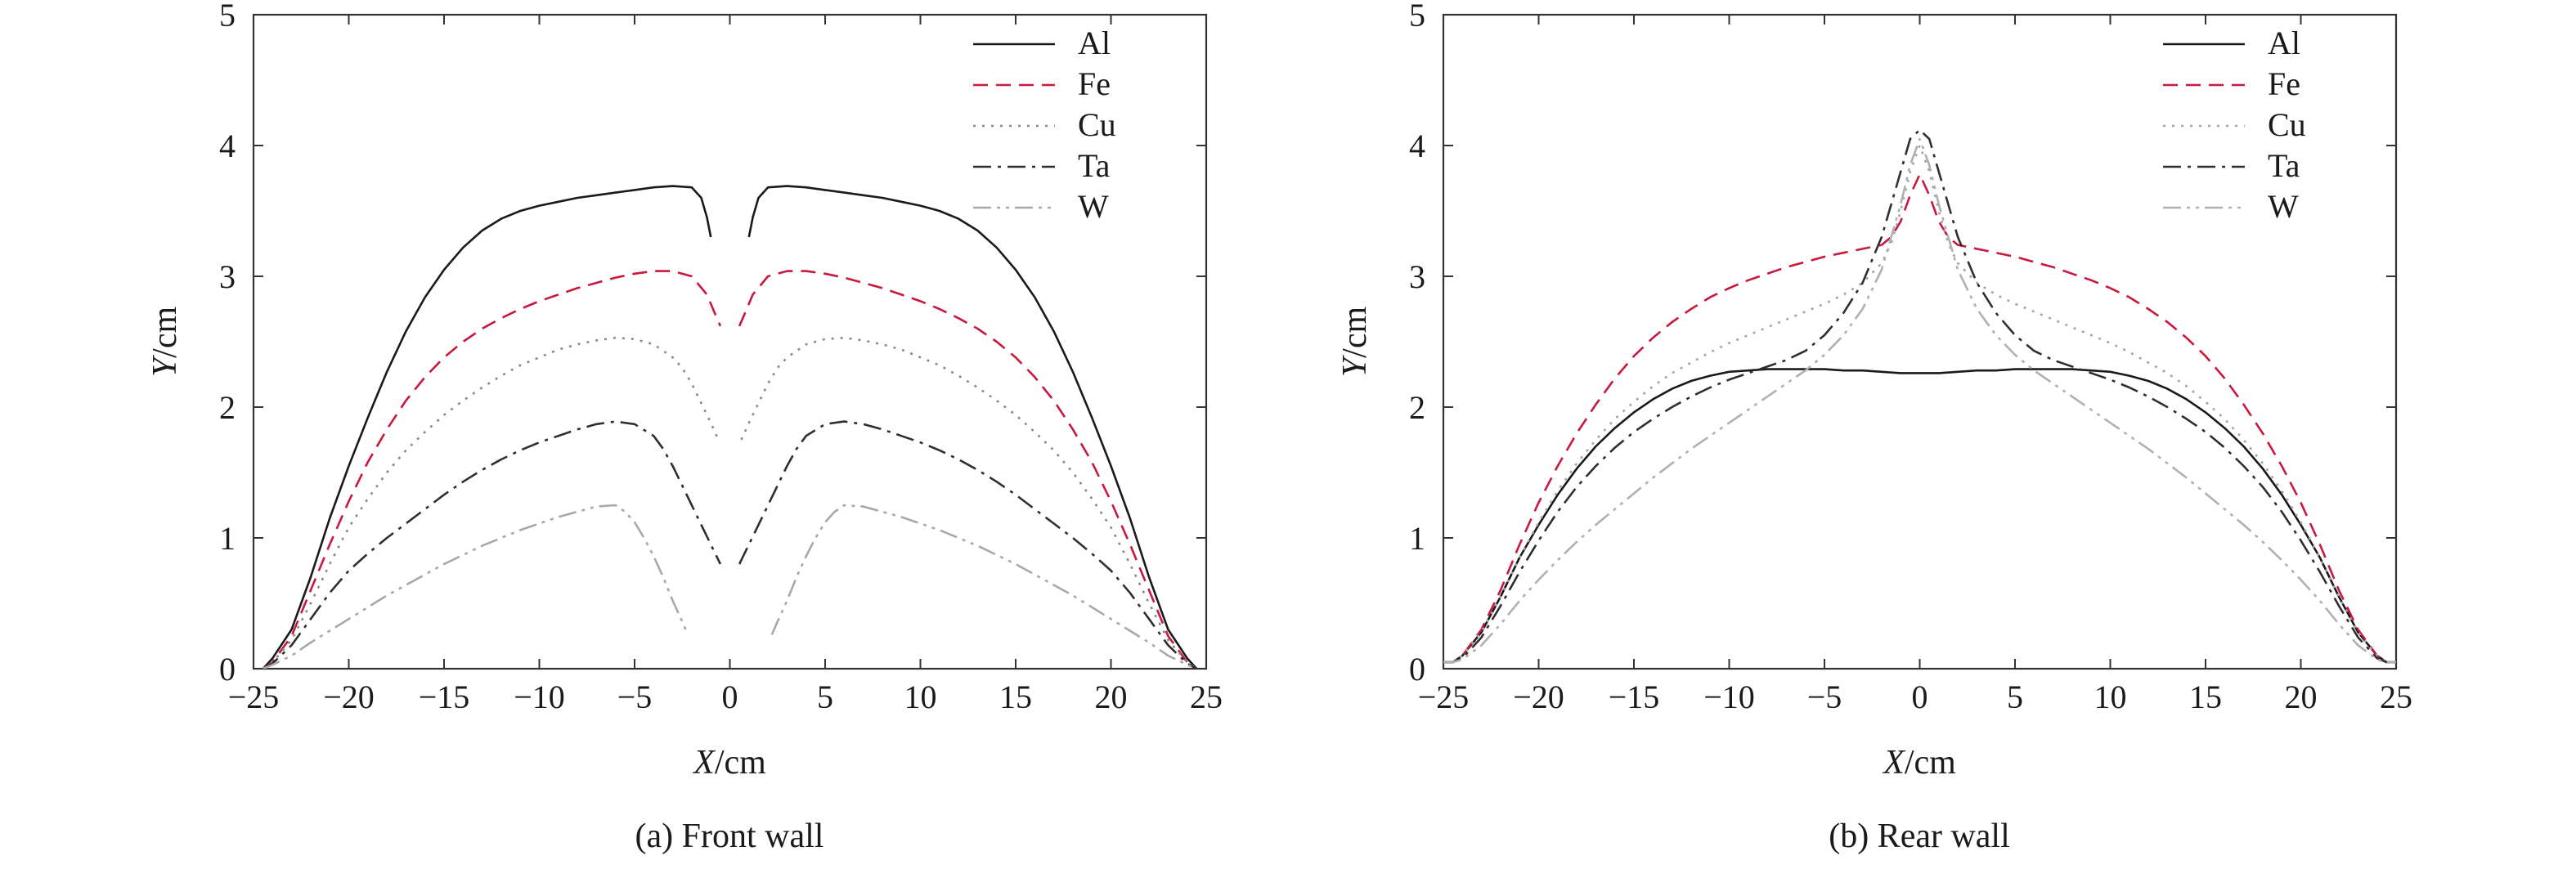 This screenshot has width=2576, height=869. What do you see at coordinates (1920, 836) in the screenshot?
I see `panel-caption: (b) Rear wall` at bounding box center [1920, 836].